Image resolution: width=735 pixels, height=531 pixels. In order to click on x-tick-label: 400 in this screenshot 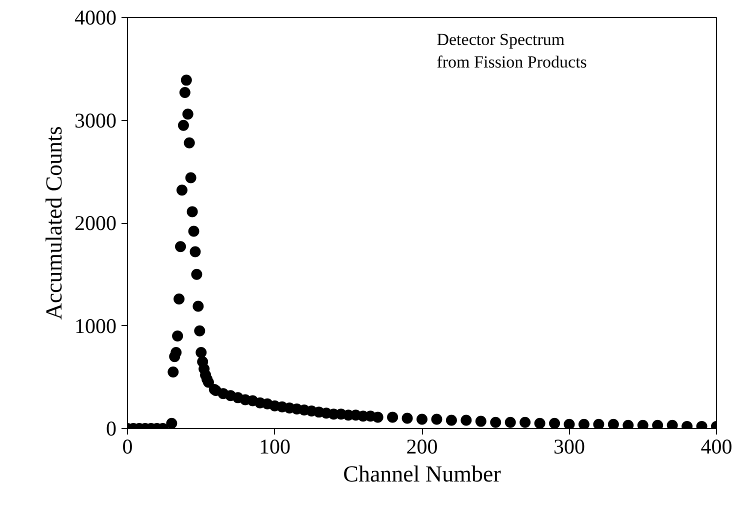, I will do `click(716, 446)`.